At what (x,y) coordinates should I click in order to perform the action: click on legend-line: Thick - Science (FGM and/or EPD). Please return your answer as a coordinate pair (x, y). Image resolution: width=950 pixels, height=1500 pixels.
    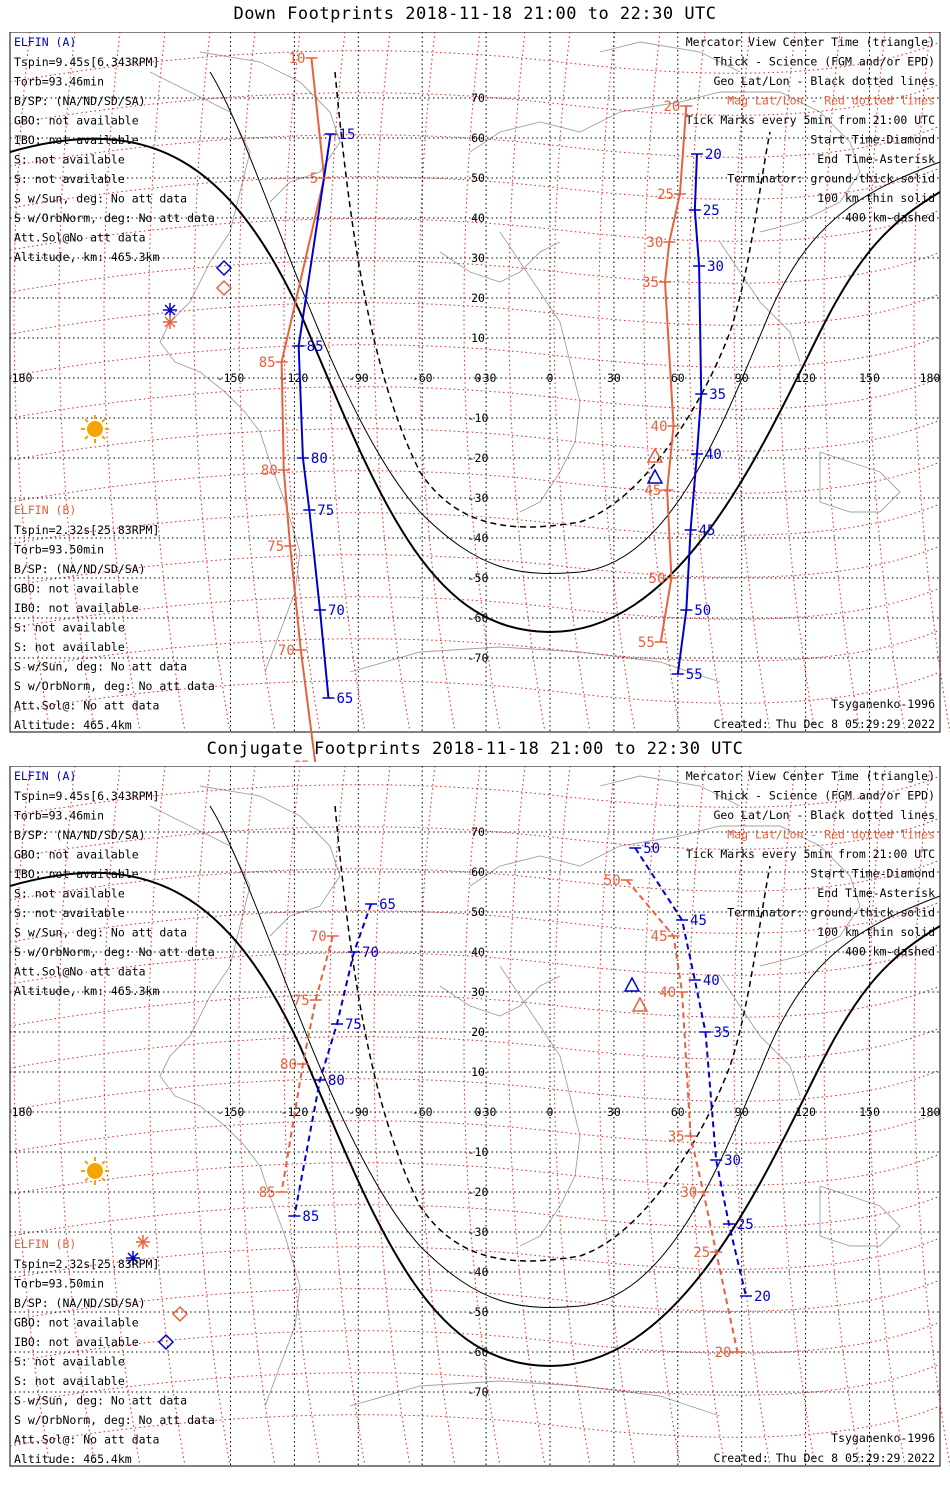
    Looking at the image, I should click on (824, 796).